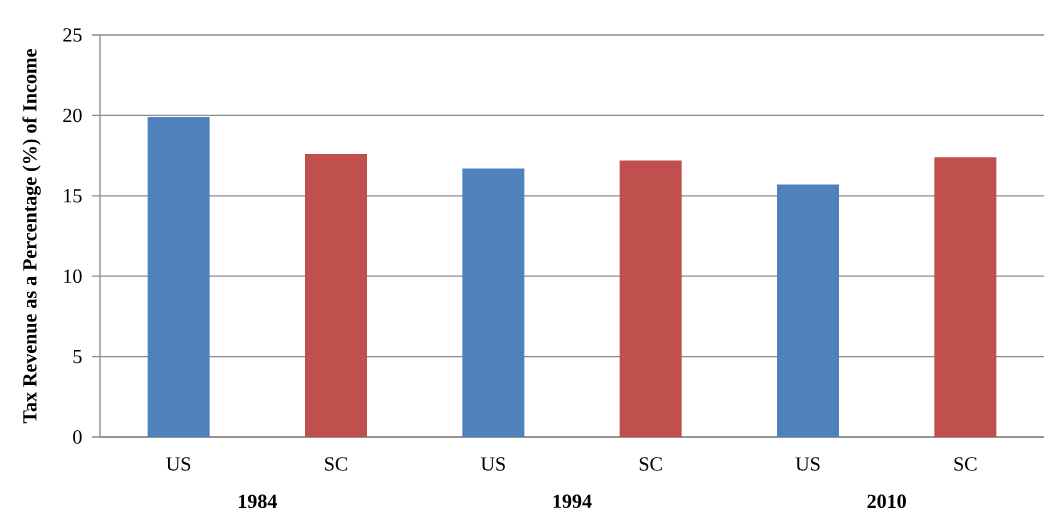  What do you see at coordinates (73, 196) in the screenshot?
I see `y-tick-label: 15` at bounding box center [73, 196].